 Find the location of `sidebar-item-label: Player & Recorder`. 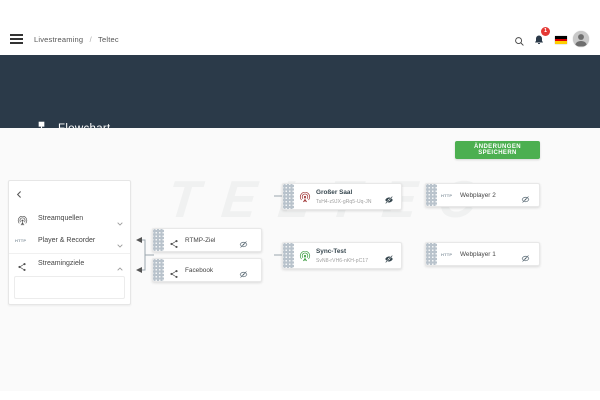

sidebar-item-label: Player & Recorder is located at coordinates (67, 240).